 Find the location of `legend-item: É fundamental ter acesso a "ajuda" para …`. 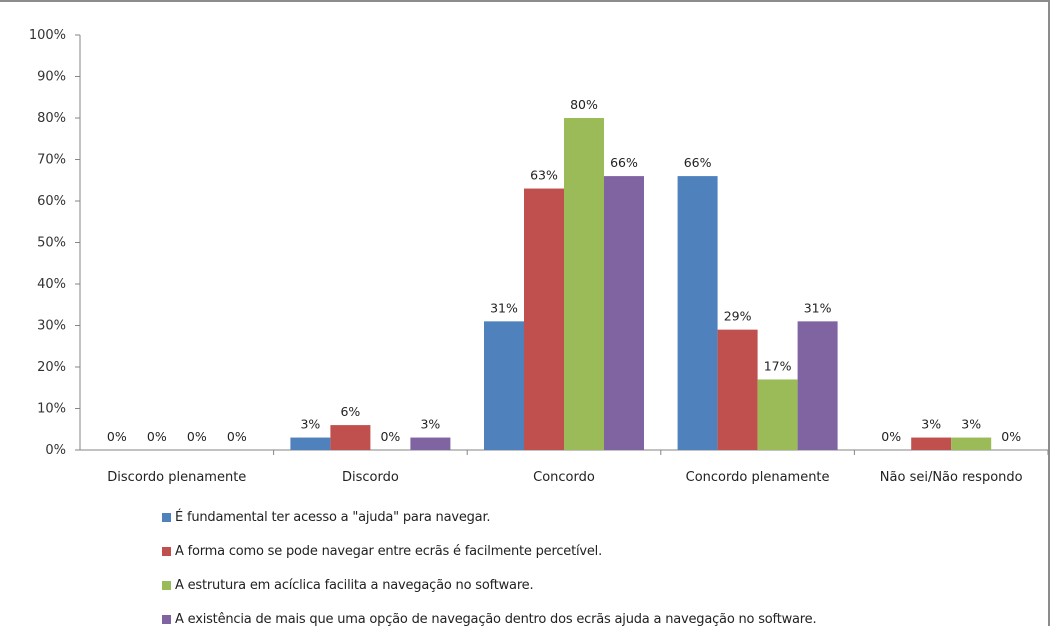

legend-item: É fundamental ter acesso a "ajuda" para … is located at coordinates (489, 517).